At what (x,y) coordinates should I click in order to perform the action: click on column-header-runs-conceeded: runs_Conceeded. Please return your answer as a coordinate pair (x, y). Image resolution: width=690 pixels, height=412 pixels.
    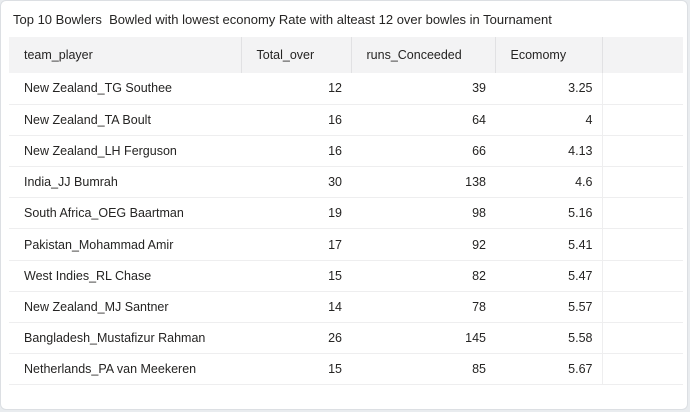
    Looking at the image, I should click on (423, 55).